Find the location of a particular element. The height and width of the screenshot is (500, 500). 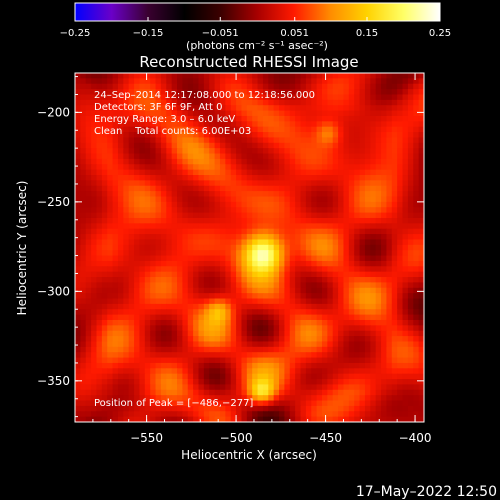

footer-timestamp: 17–May–2022 12:50 is located at coordinates (426, 492).